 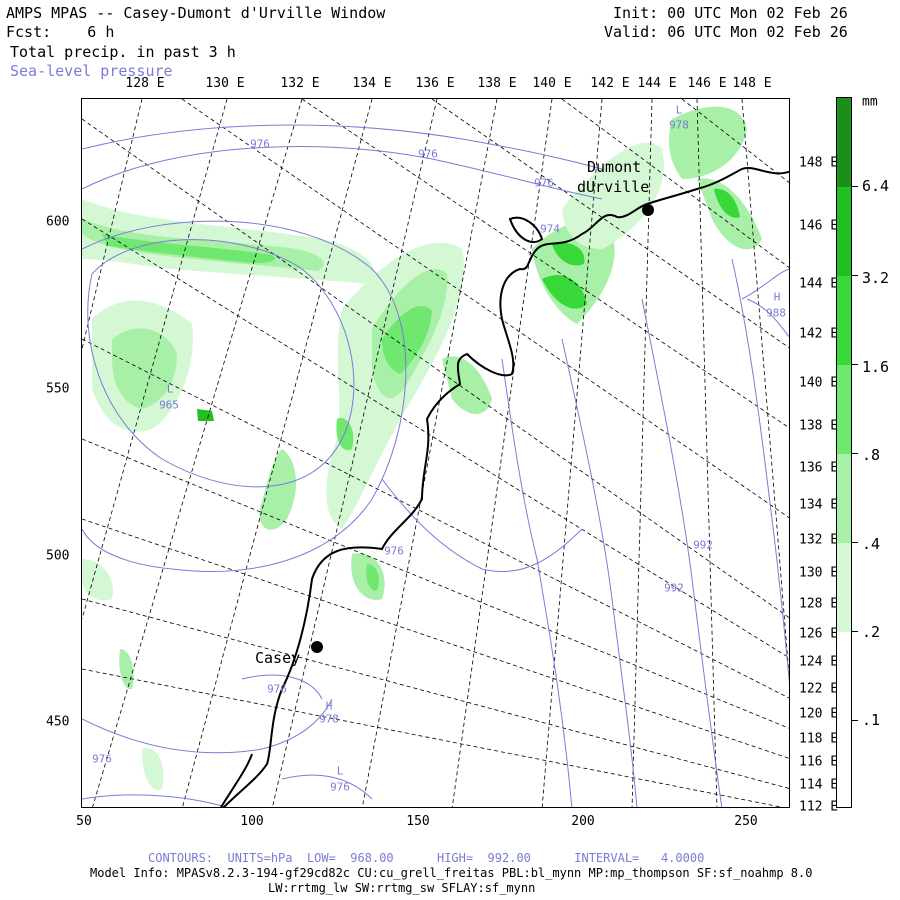 I want to click on top-lon-label: 138 E, so click(x=497, y=83).